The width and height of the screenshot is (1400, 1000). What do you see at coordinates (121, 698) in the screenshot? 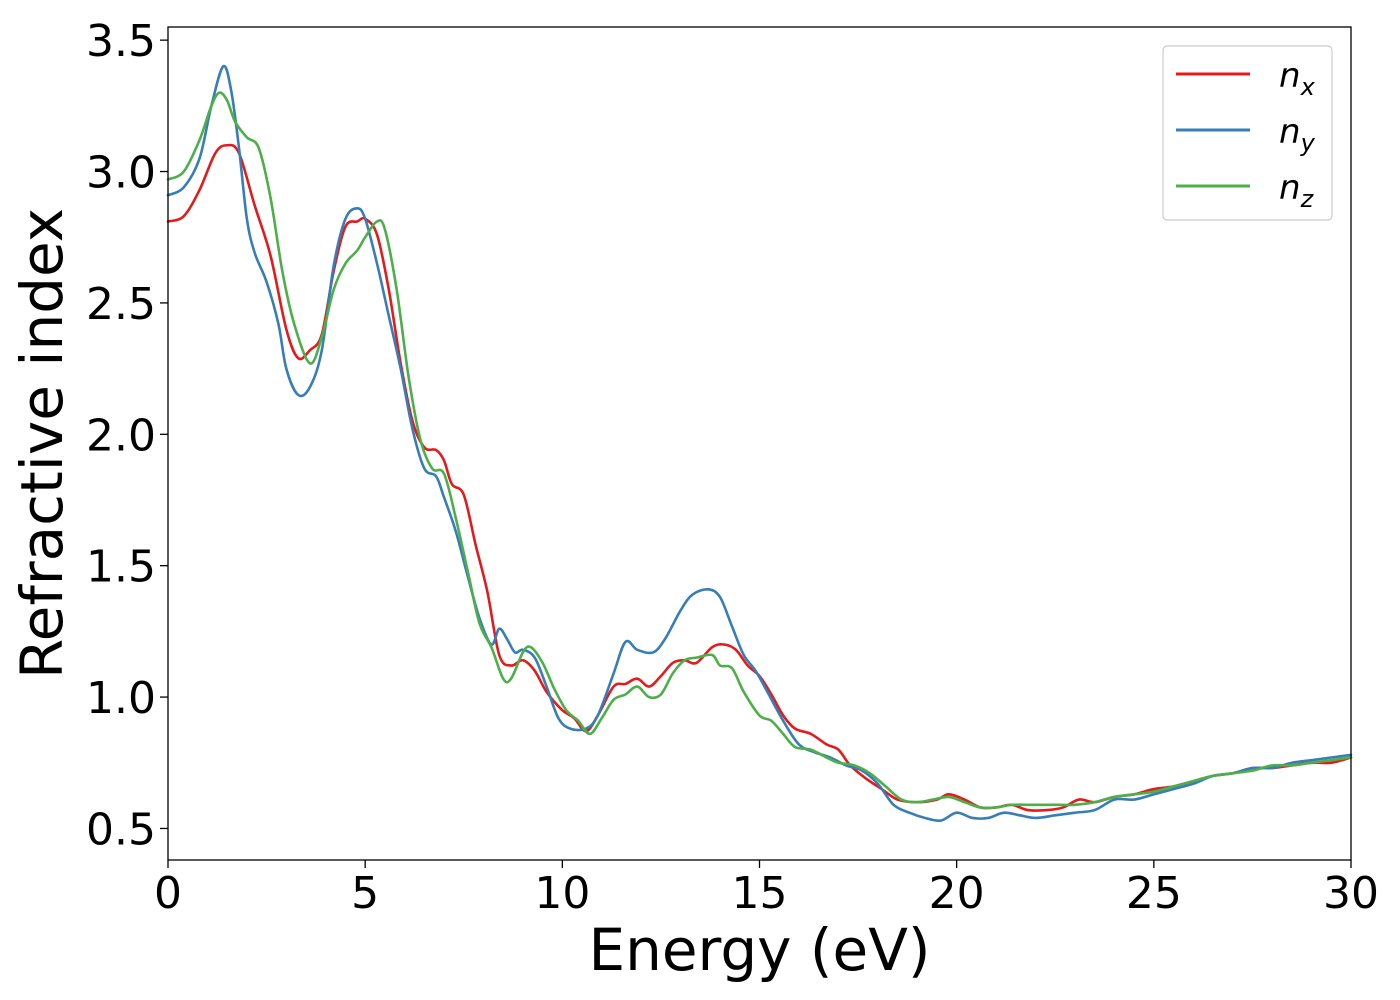
I see `y-tick-label: 1.0` at bounding box center [121, 698].